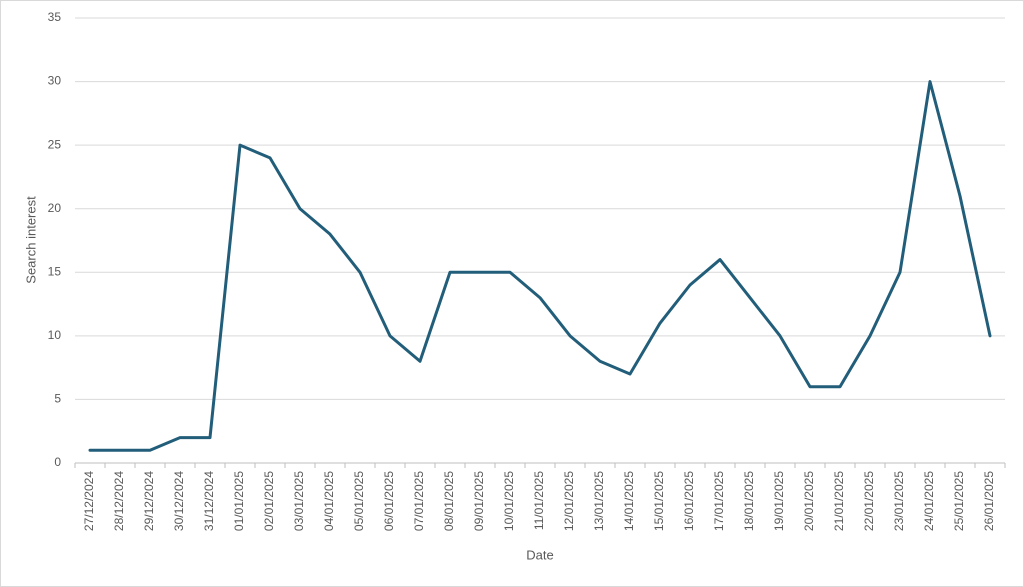  I want to click on x-tick-label: 16/01/2025, so click(689, 501).